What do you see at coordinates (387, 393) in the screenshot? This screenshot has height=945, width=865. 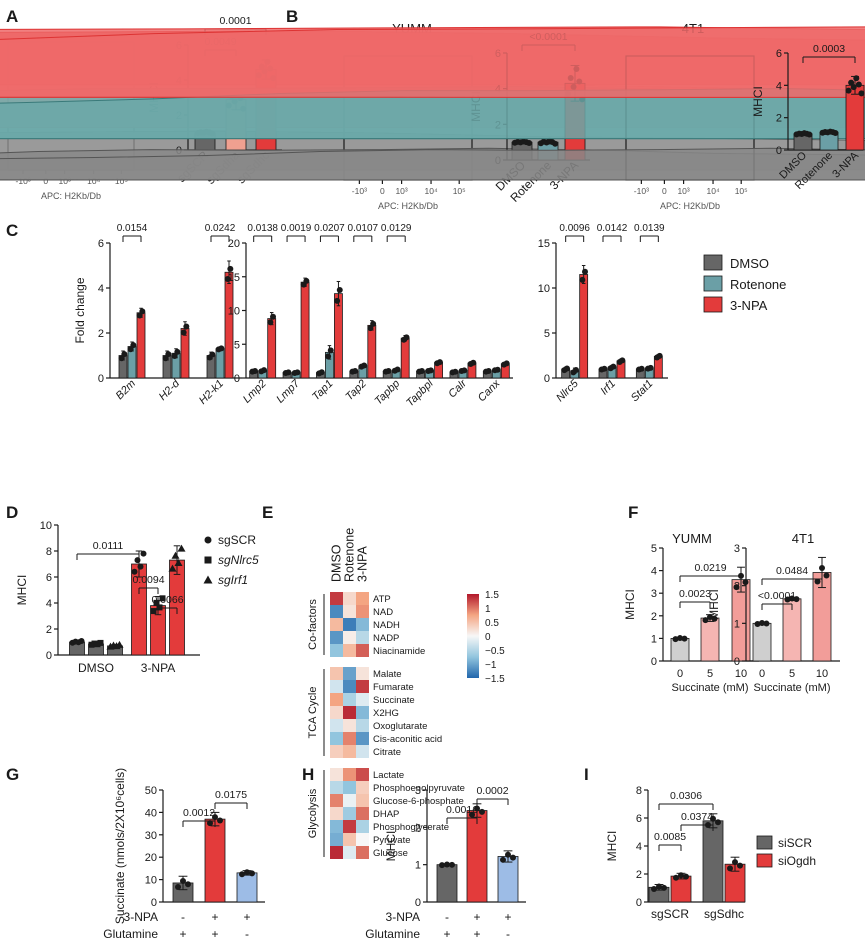 I see `x-category-label: Tapbp` at bounding box center [387, 393].